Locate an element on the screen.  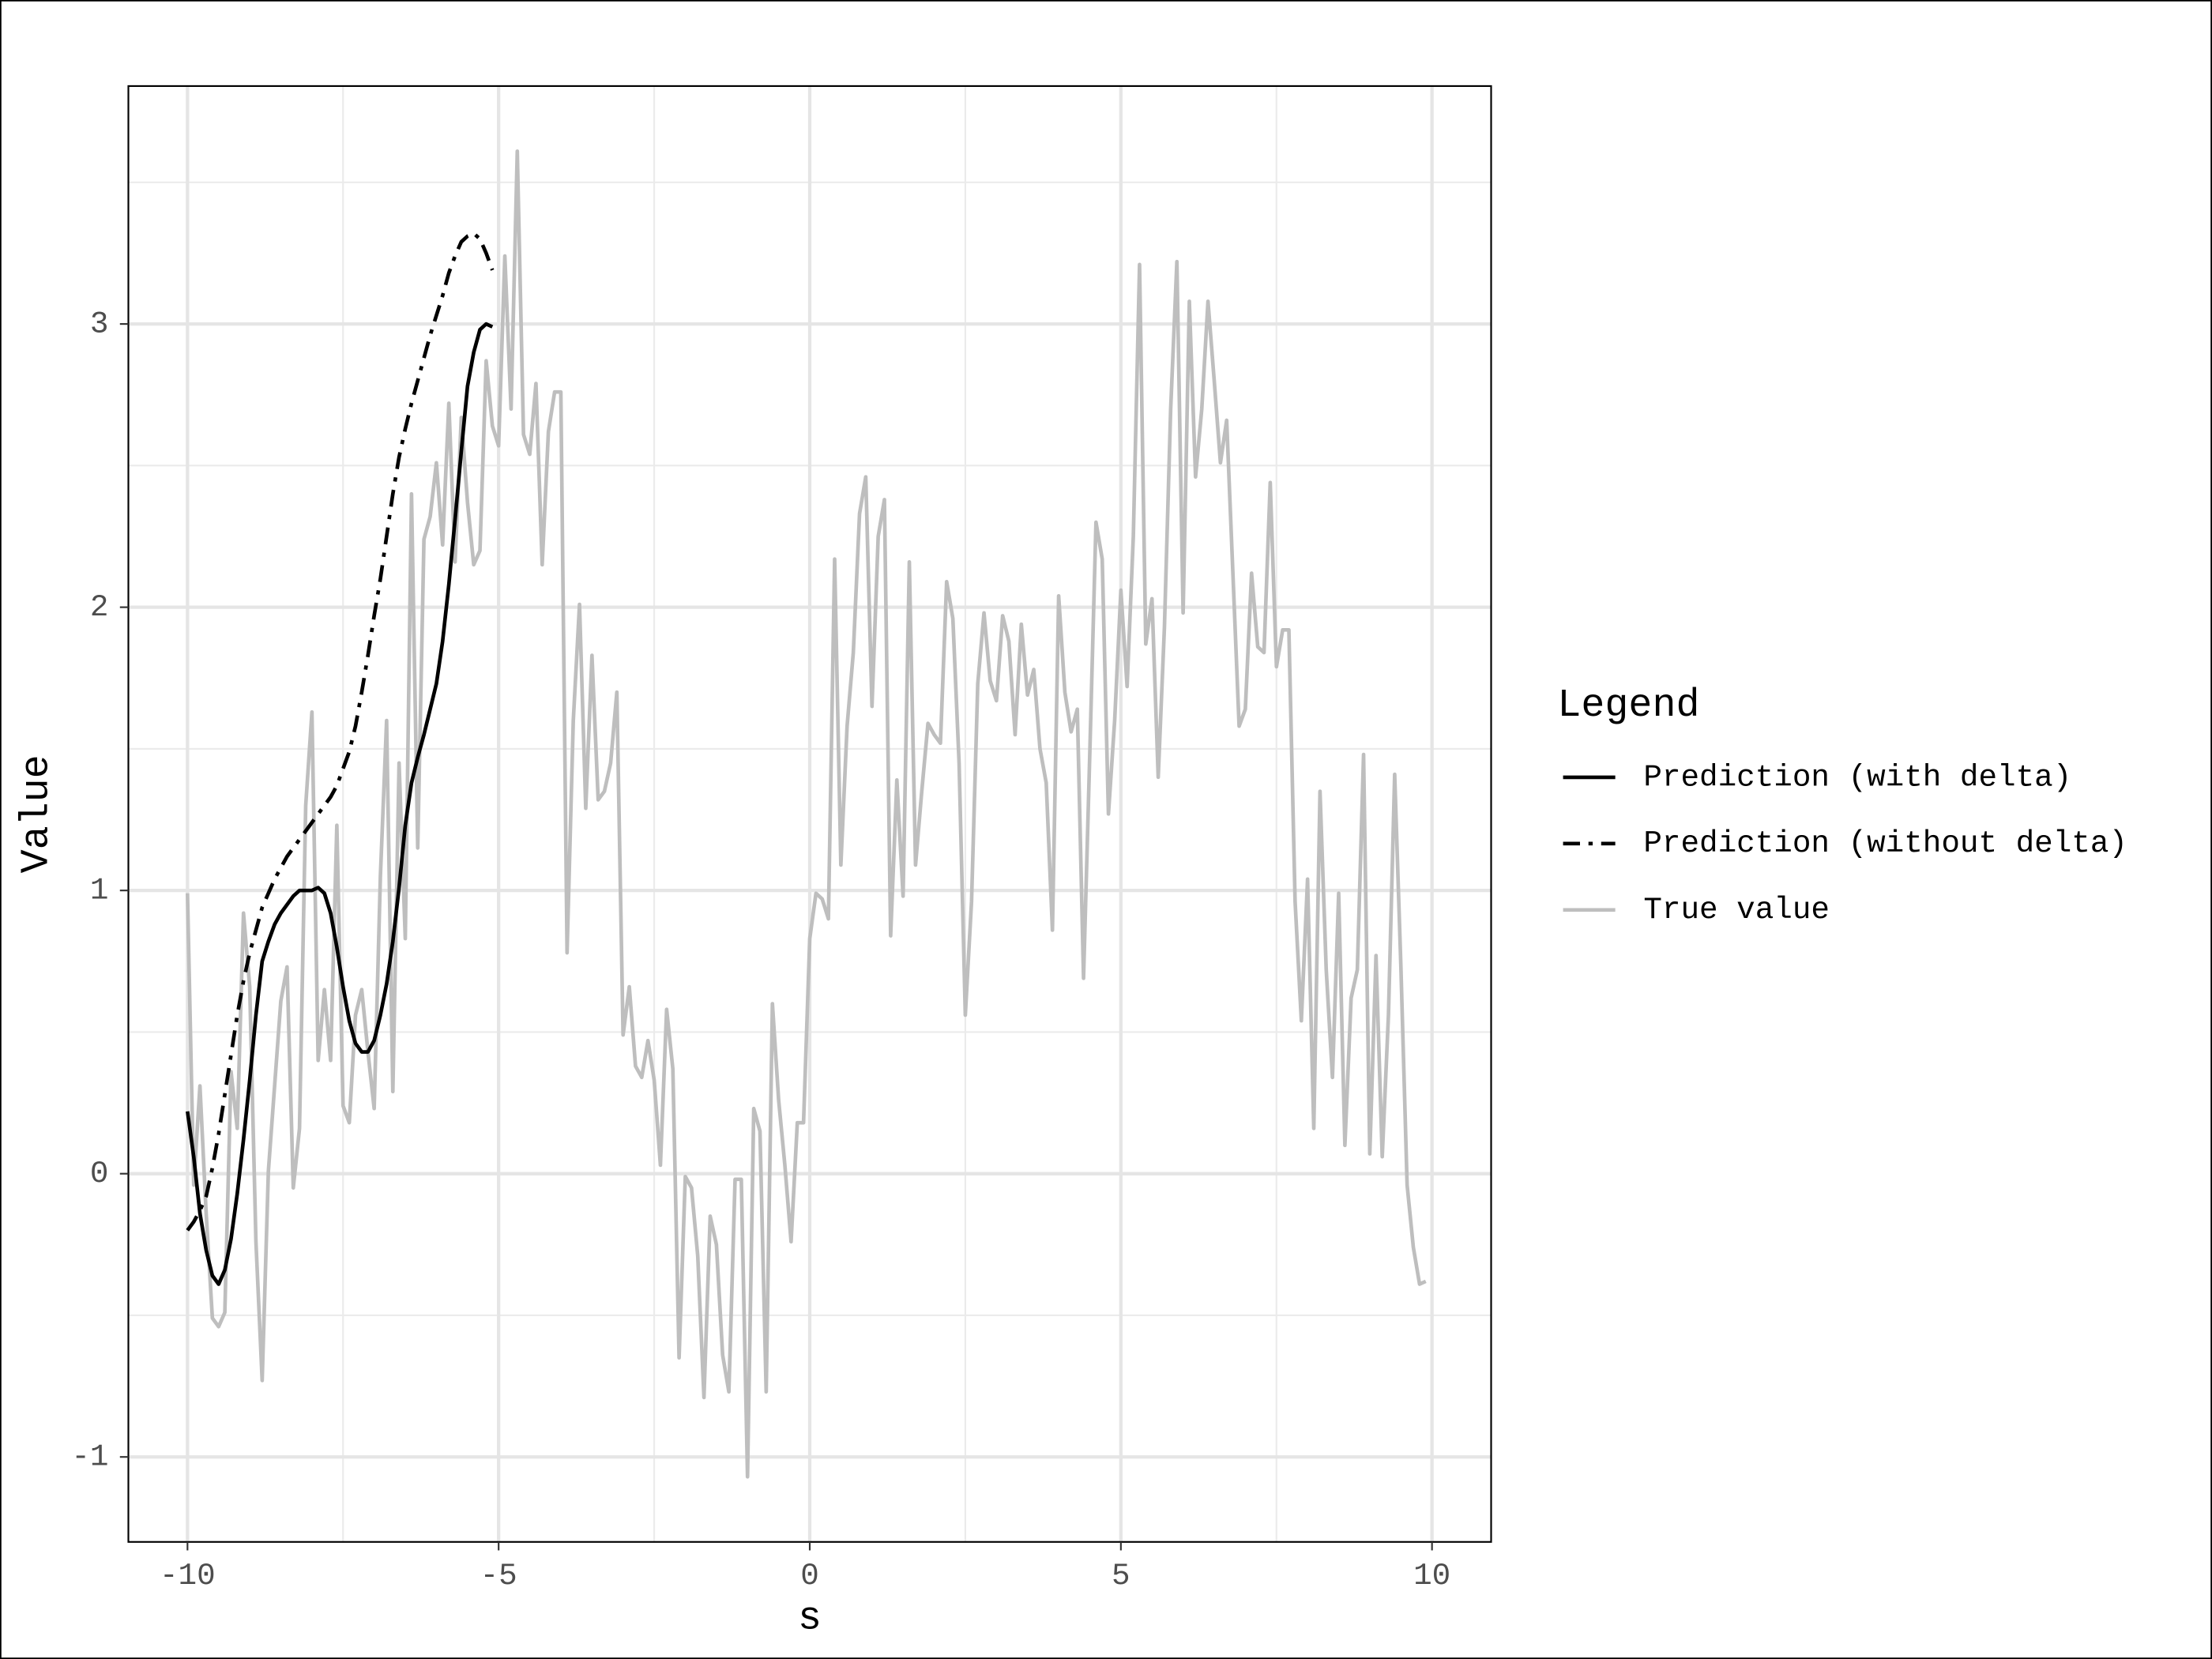
y-tick-label: 3 is located at coordinates (100, 323).